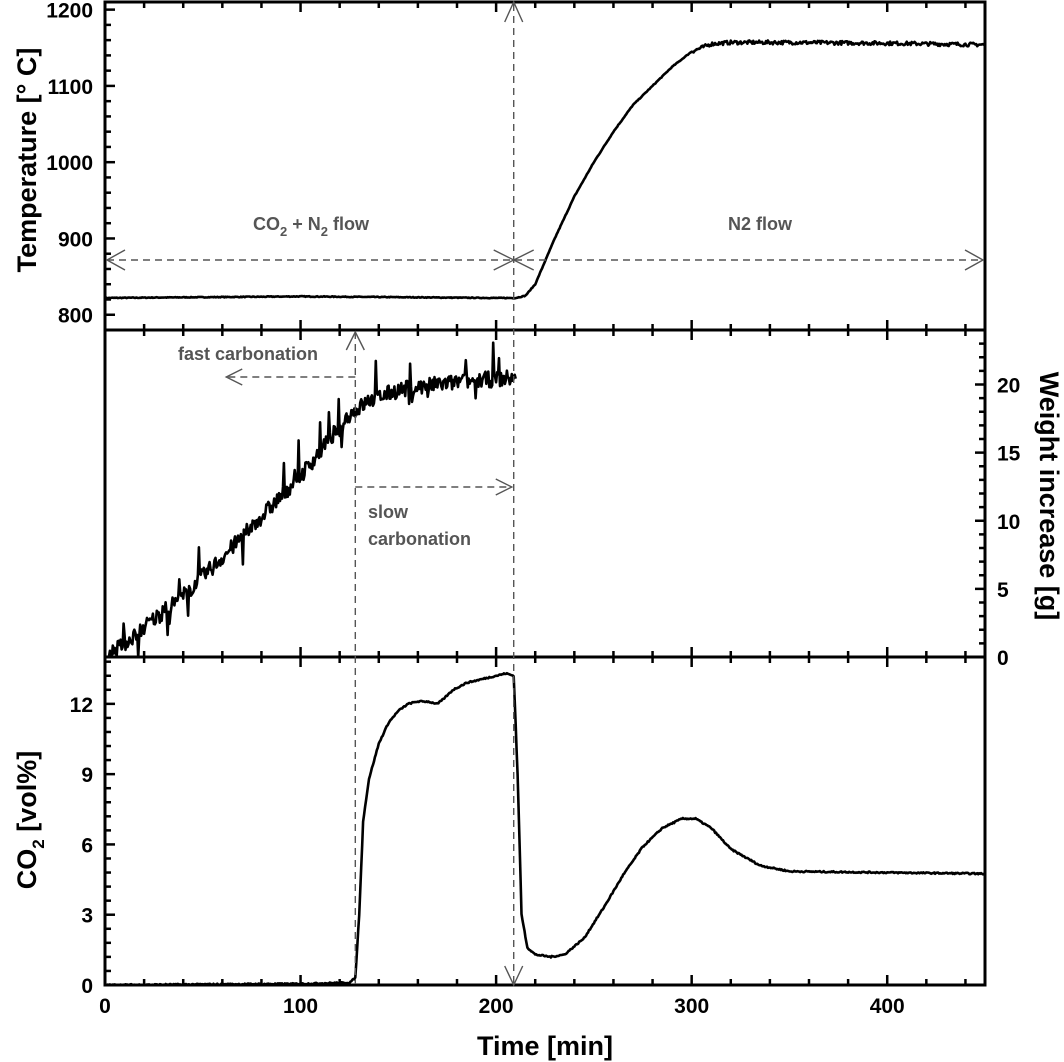 The image size is (1064, 1062). Describe the element at coordinates (105, 1006) in the screenshot. I see `x-tick-label: 0` at that location.